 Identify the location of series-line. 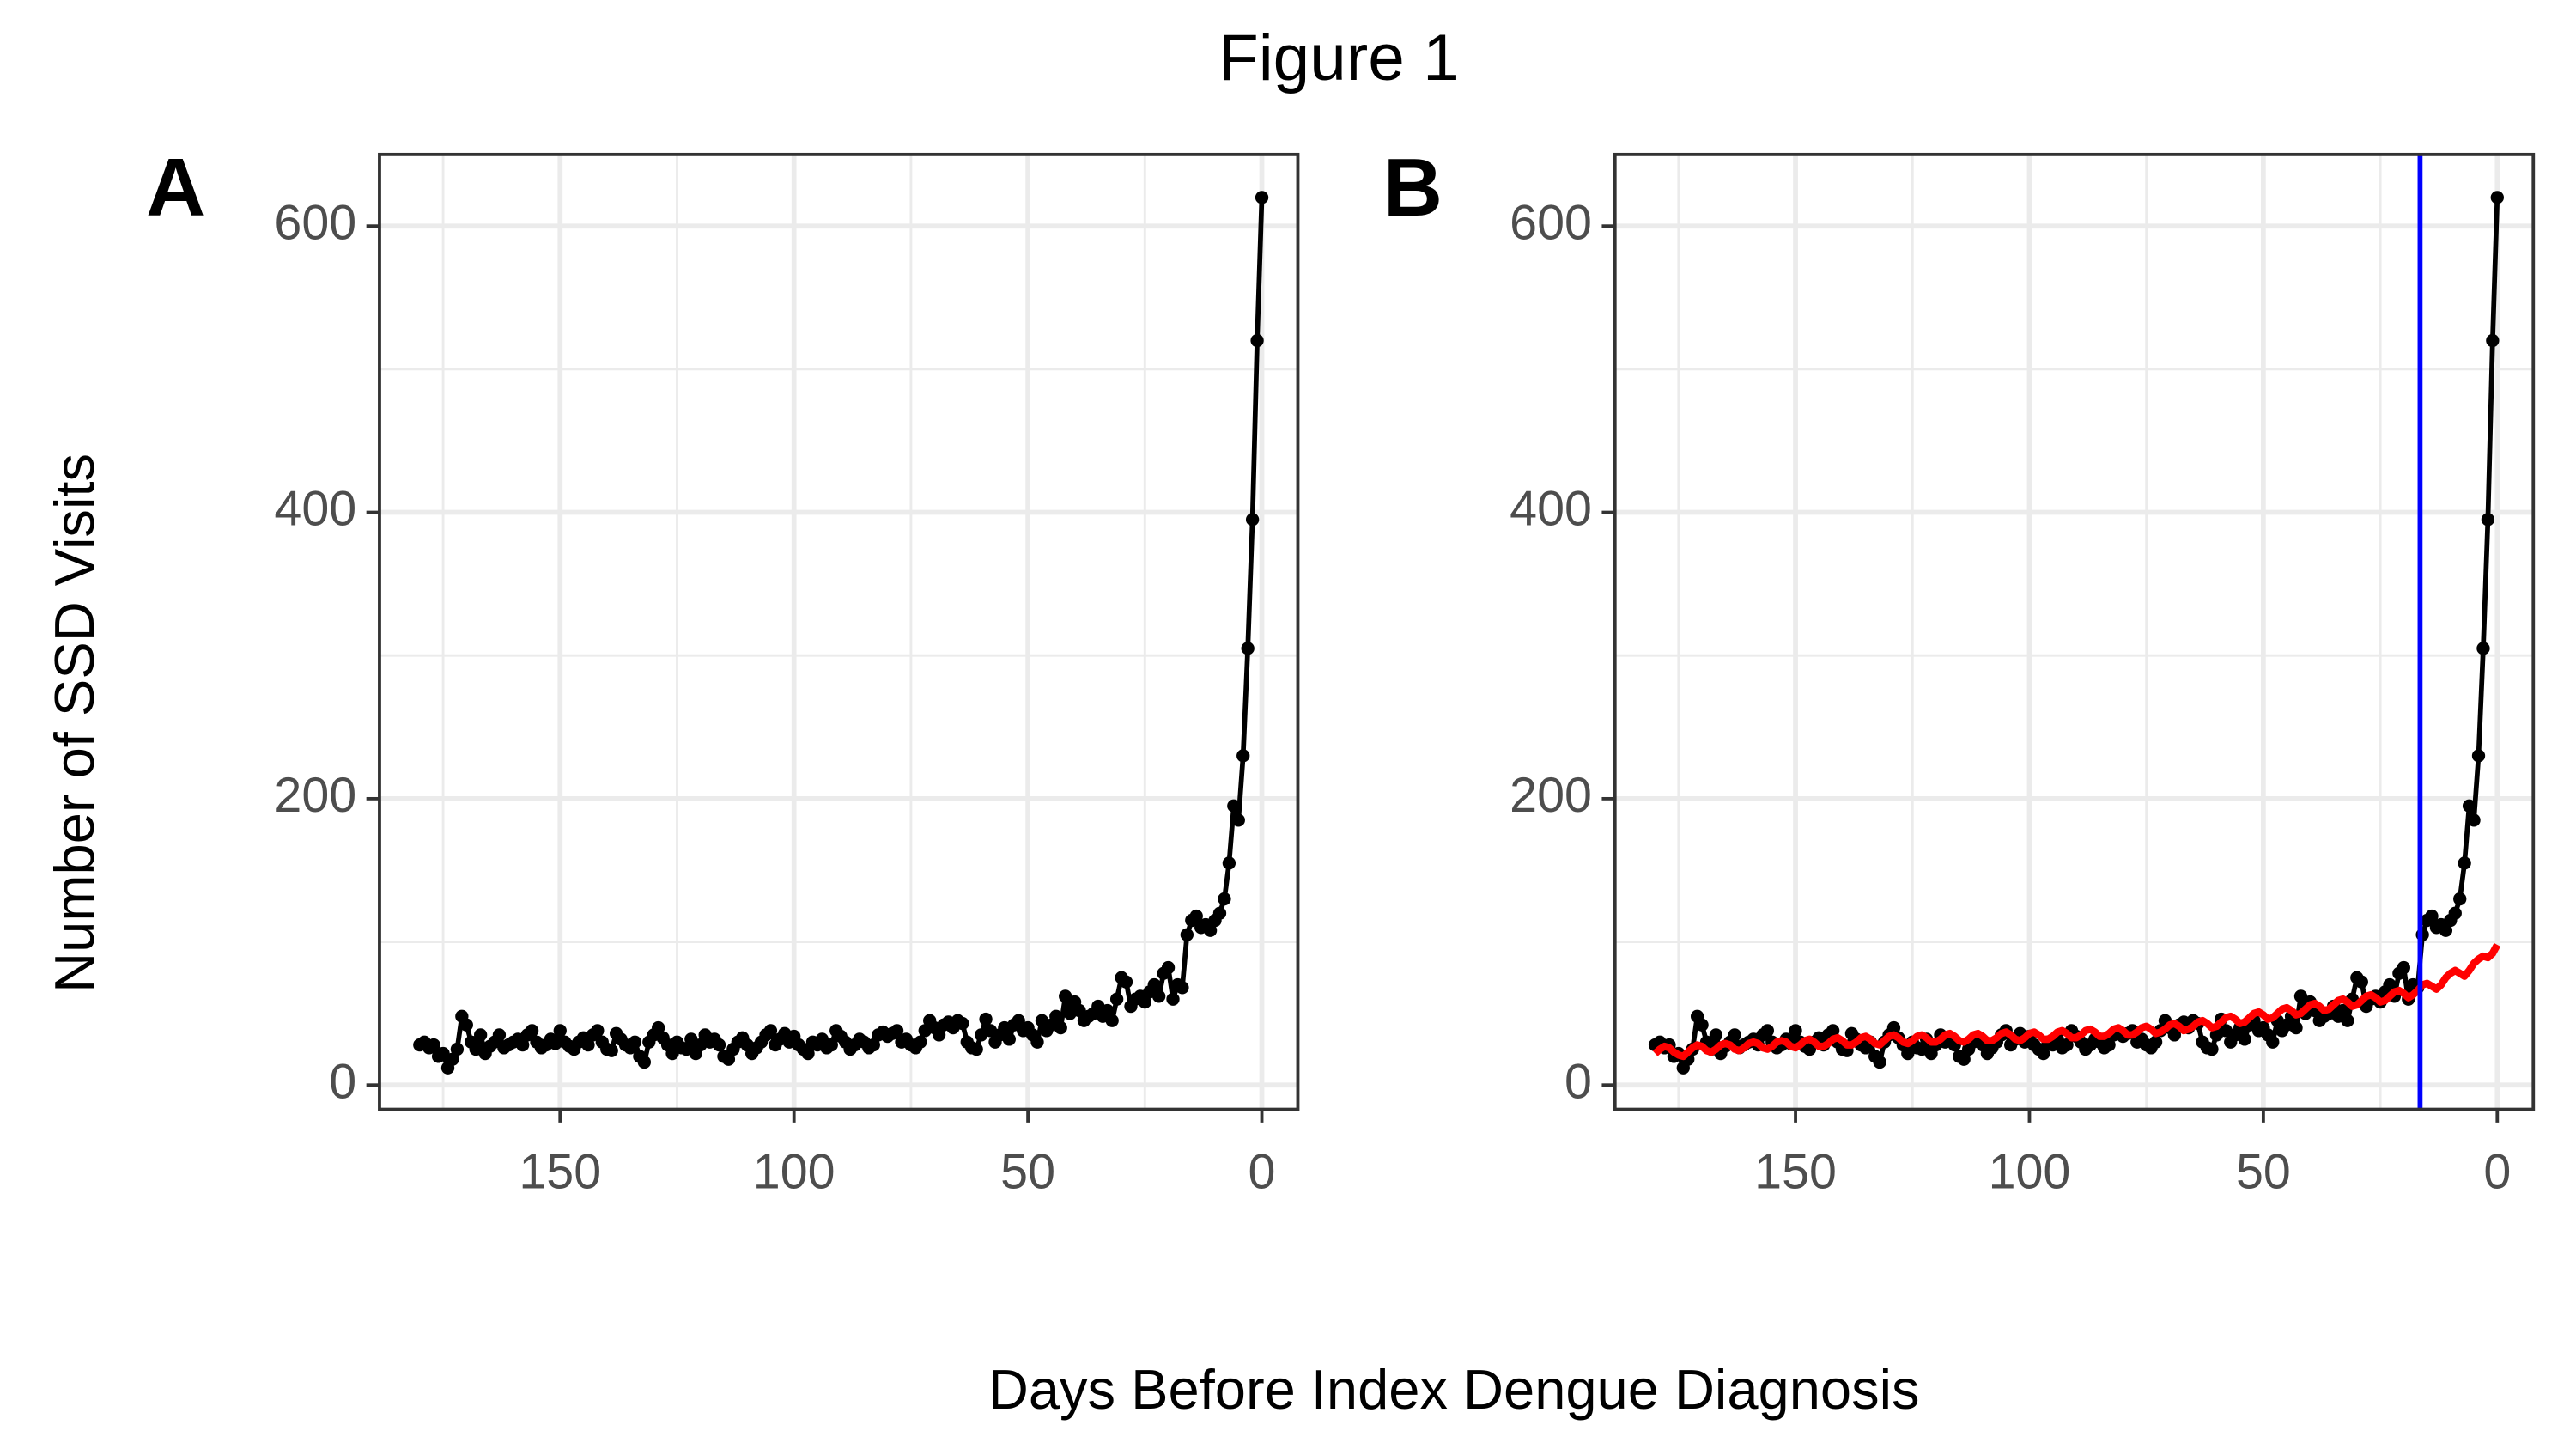
(2076, 1001).